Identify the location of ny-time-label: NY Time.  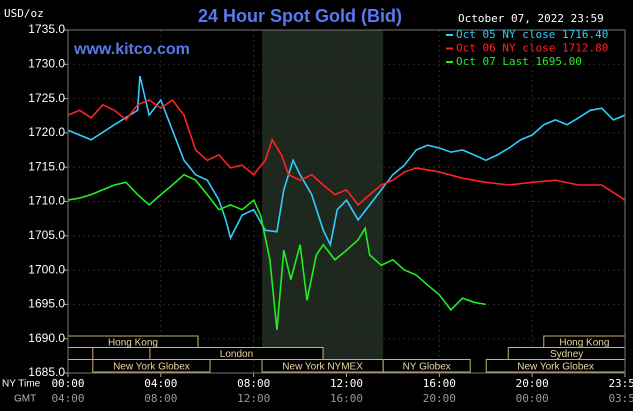
(21, 384).